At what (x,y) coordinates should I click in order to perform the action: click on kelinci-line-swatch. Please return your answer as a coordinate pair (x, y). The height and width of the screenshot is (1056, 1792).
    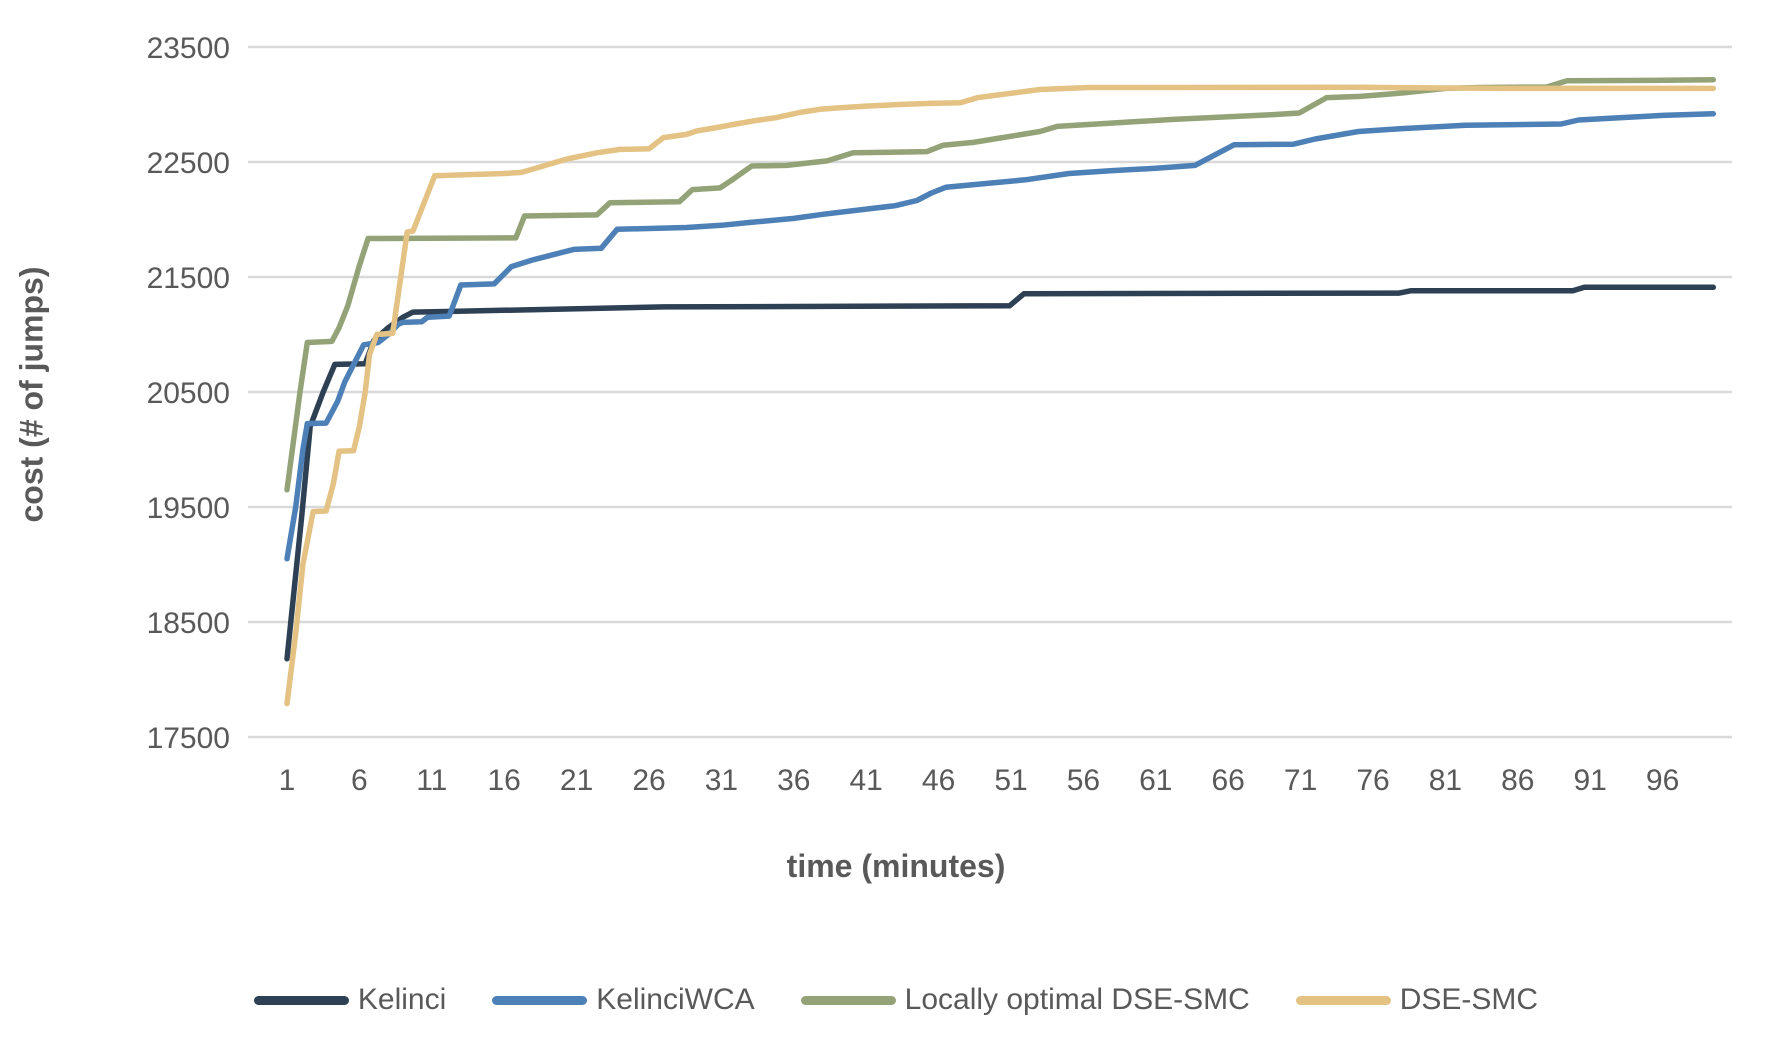
    Looking at the image, I should click on (301, 1000).